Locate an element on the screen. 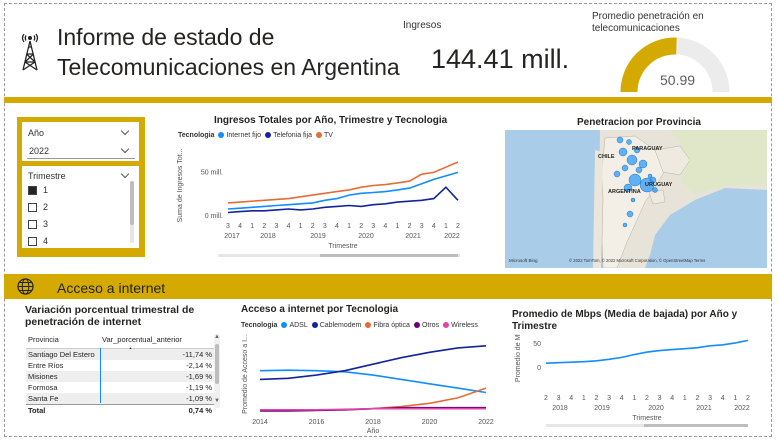  table-row: Entre Ríos -2,14 % is located at coordinates (123, 365).